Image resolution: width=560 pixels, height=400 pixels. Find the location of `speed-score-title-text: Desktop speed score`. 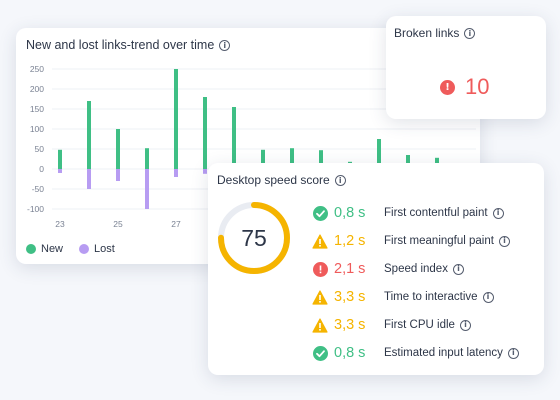

speed-score-title-text: Desktop speed score is located at coordinates (273, 180).